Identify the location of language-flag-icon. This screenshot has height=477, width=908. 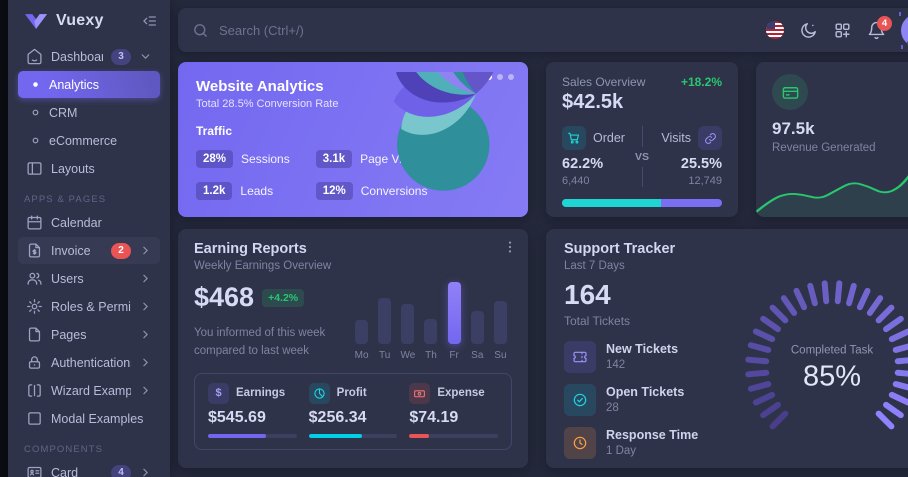
(775, 30).